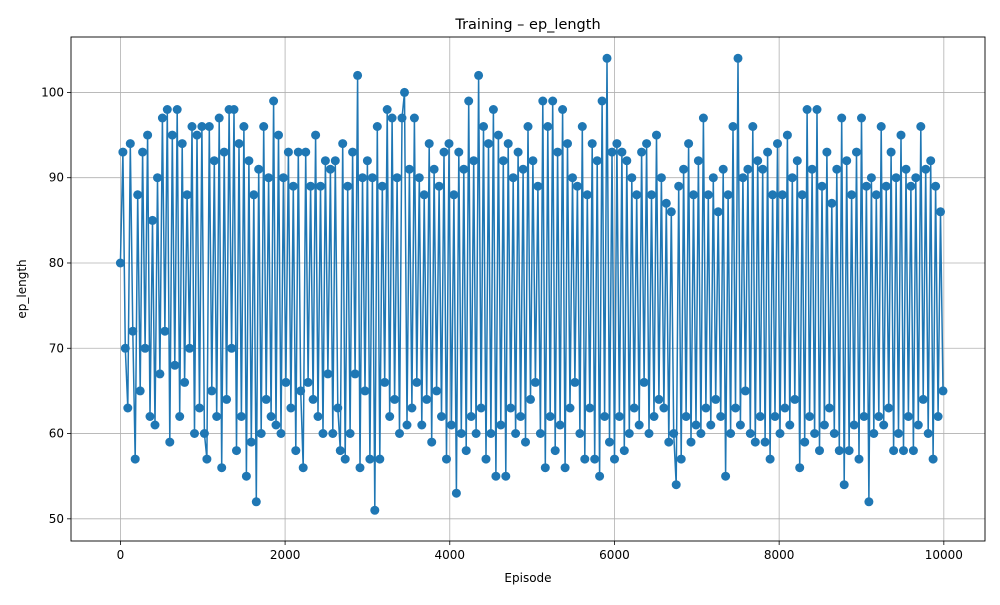 Image resolution: width=1000 pixels, height=605 pixels. What do you see at coordinates (56, 434) in the screenshot?
I see `y-tick-label: 60` at bounding box center [56, 434].